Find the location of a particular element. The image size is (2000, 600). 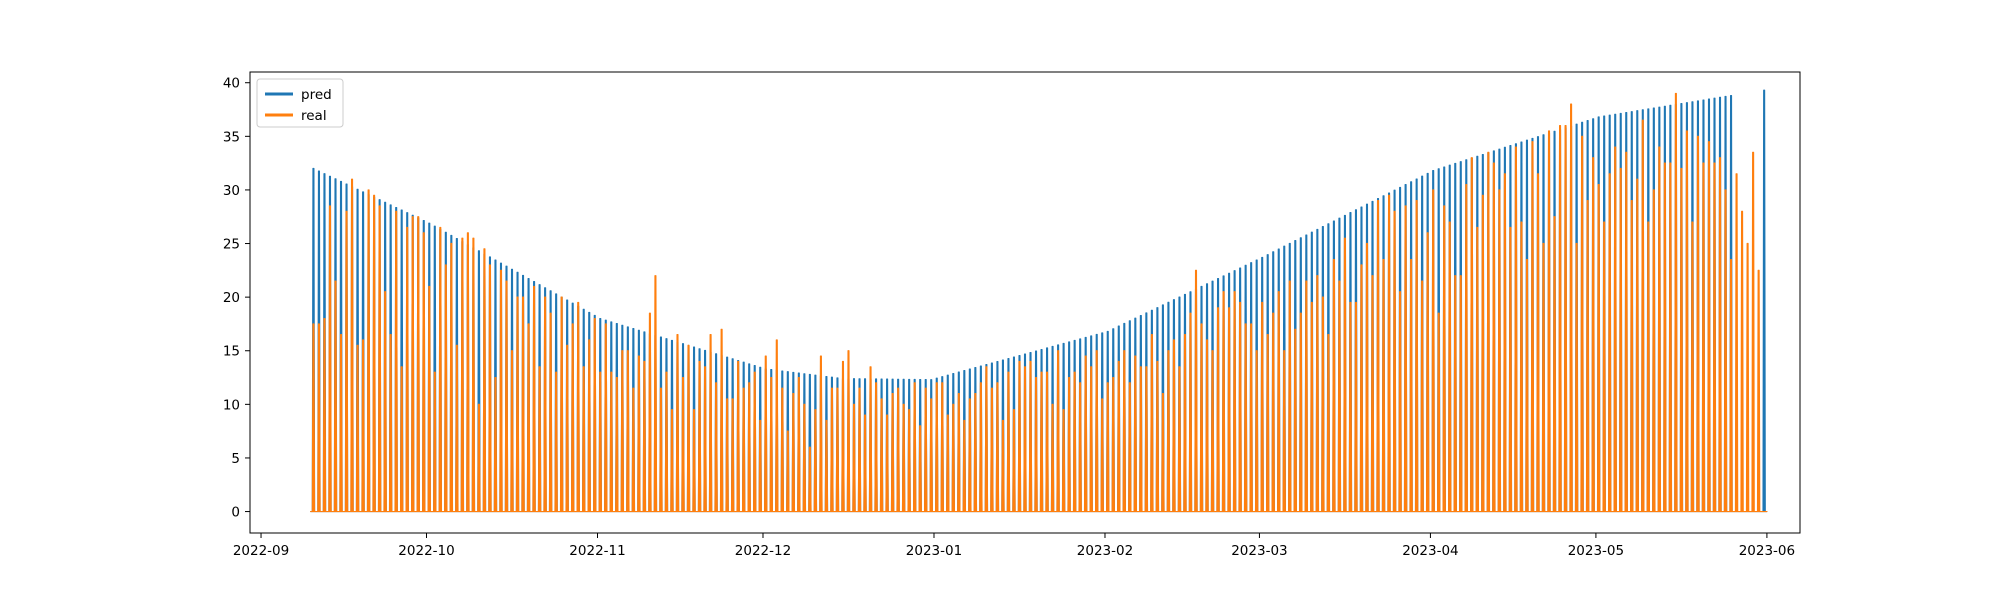

legend: pred real is located at coordinates (300, 103).